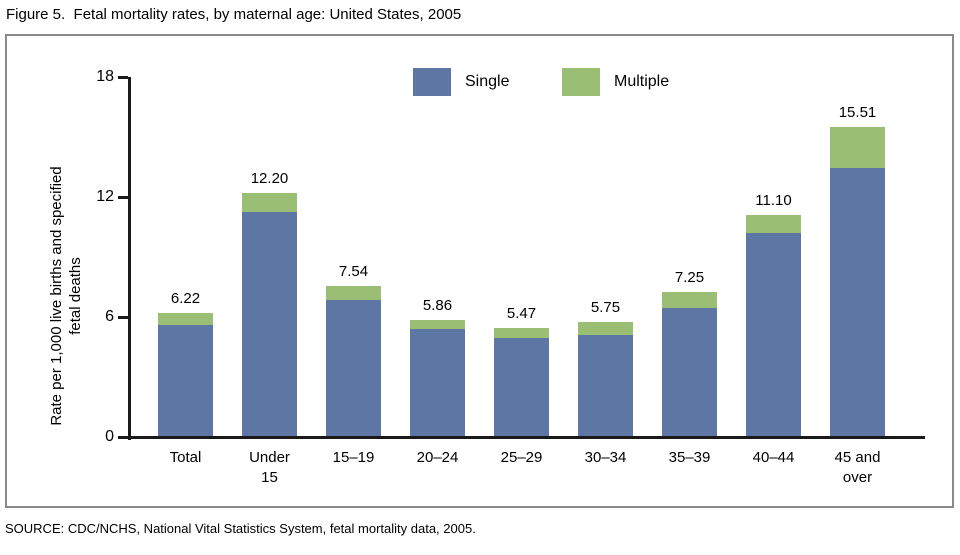 The image size is (960, 555). I want to click on x-axis-line, so click(526, 437).